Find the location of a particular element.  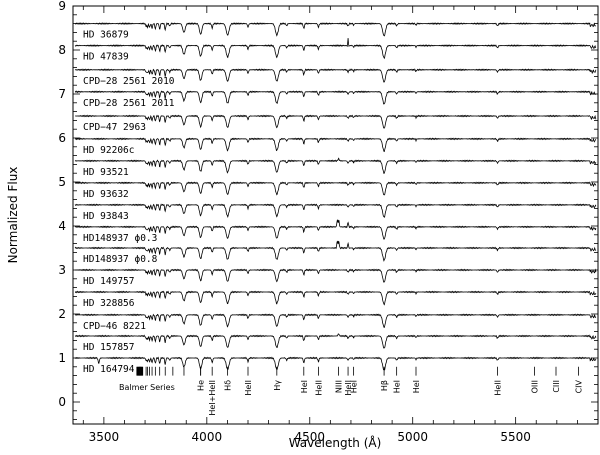

line-id-label: CIII is located at coordinates (556, 386).